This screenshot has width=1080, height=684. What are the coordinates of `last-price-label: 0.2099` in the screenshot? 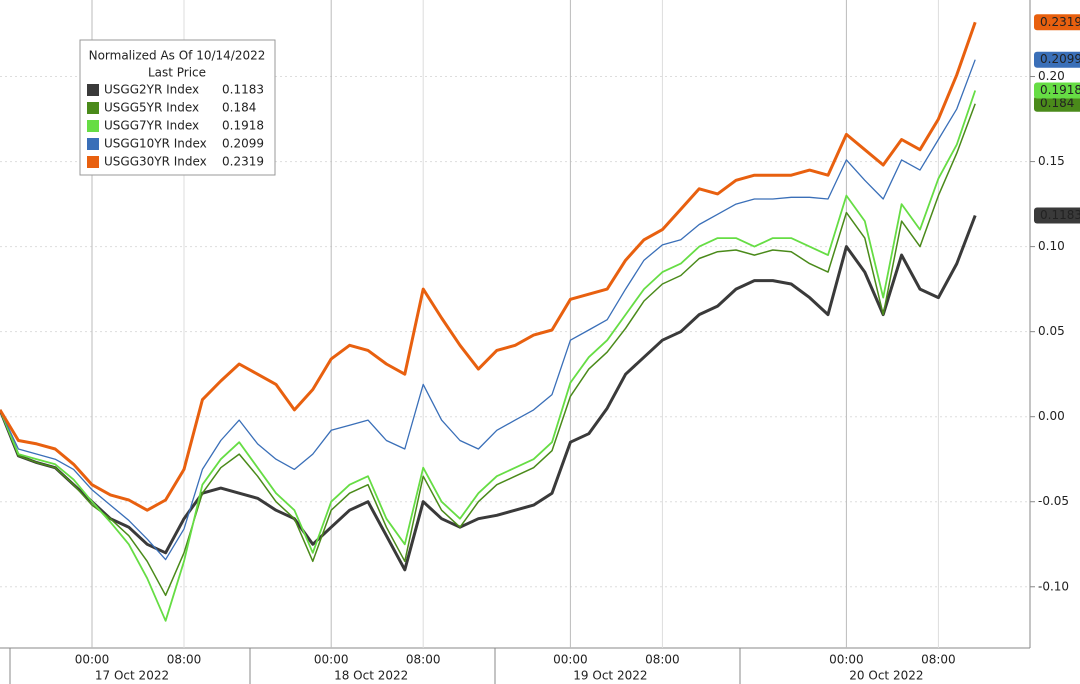 It's located at (1060, 59).